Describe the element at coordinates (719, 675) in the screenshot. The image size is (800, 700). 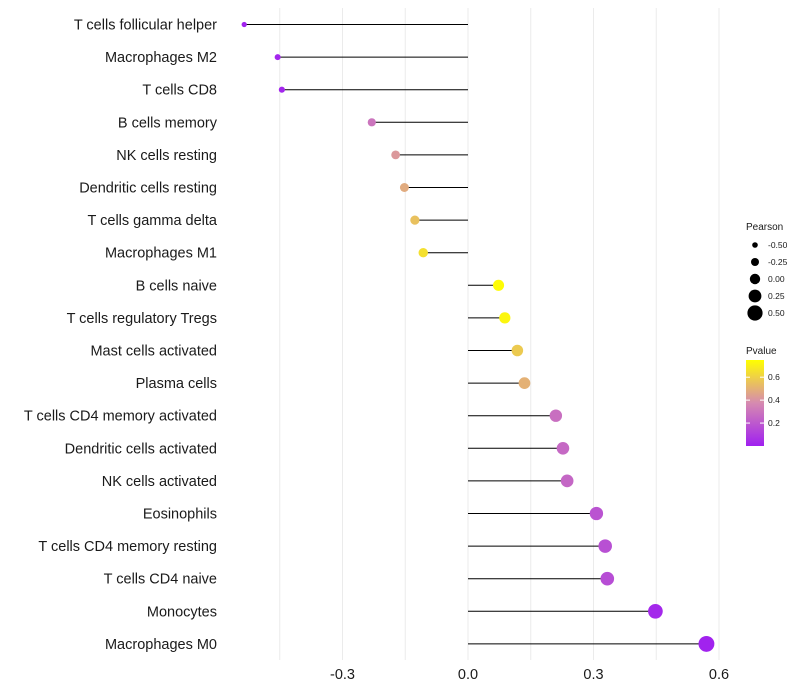
I see `x-tick-label: 0.6` at that location.